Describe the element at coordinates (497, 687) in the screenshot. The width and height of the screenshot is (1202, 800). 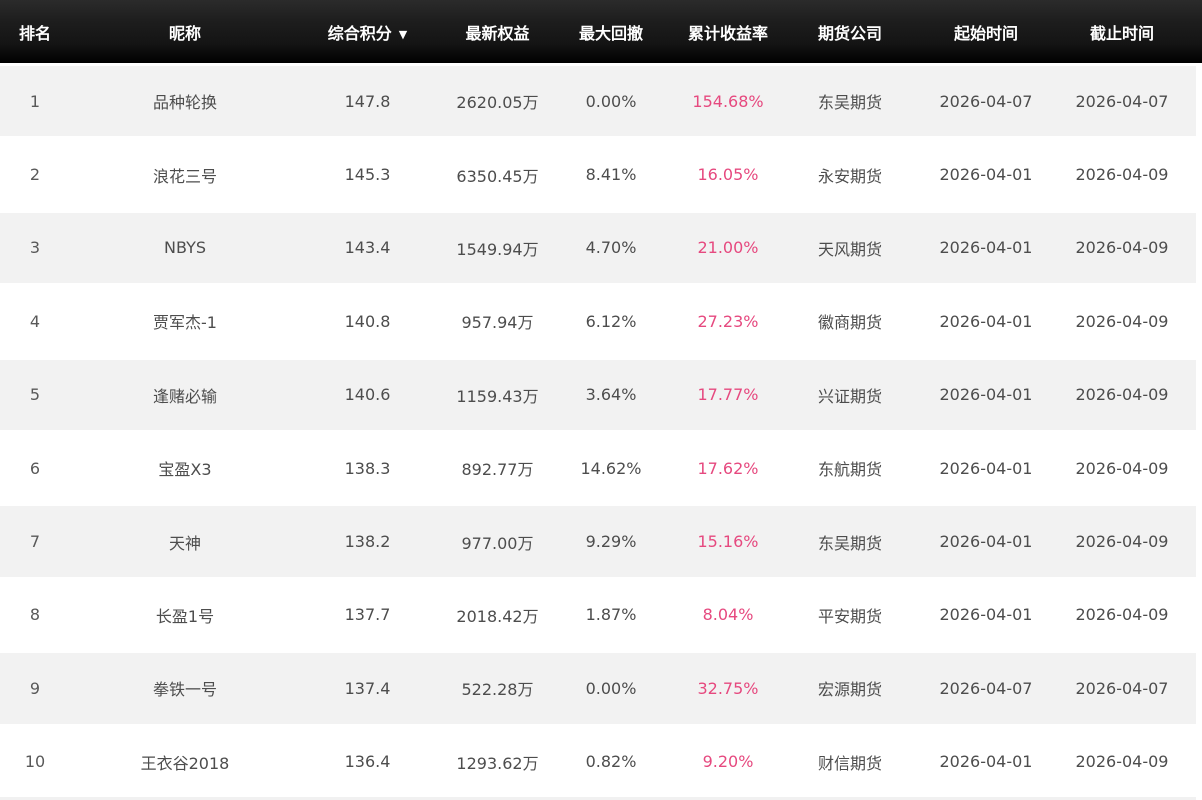
I see `cell-equity: 522.28万` at that location.